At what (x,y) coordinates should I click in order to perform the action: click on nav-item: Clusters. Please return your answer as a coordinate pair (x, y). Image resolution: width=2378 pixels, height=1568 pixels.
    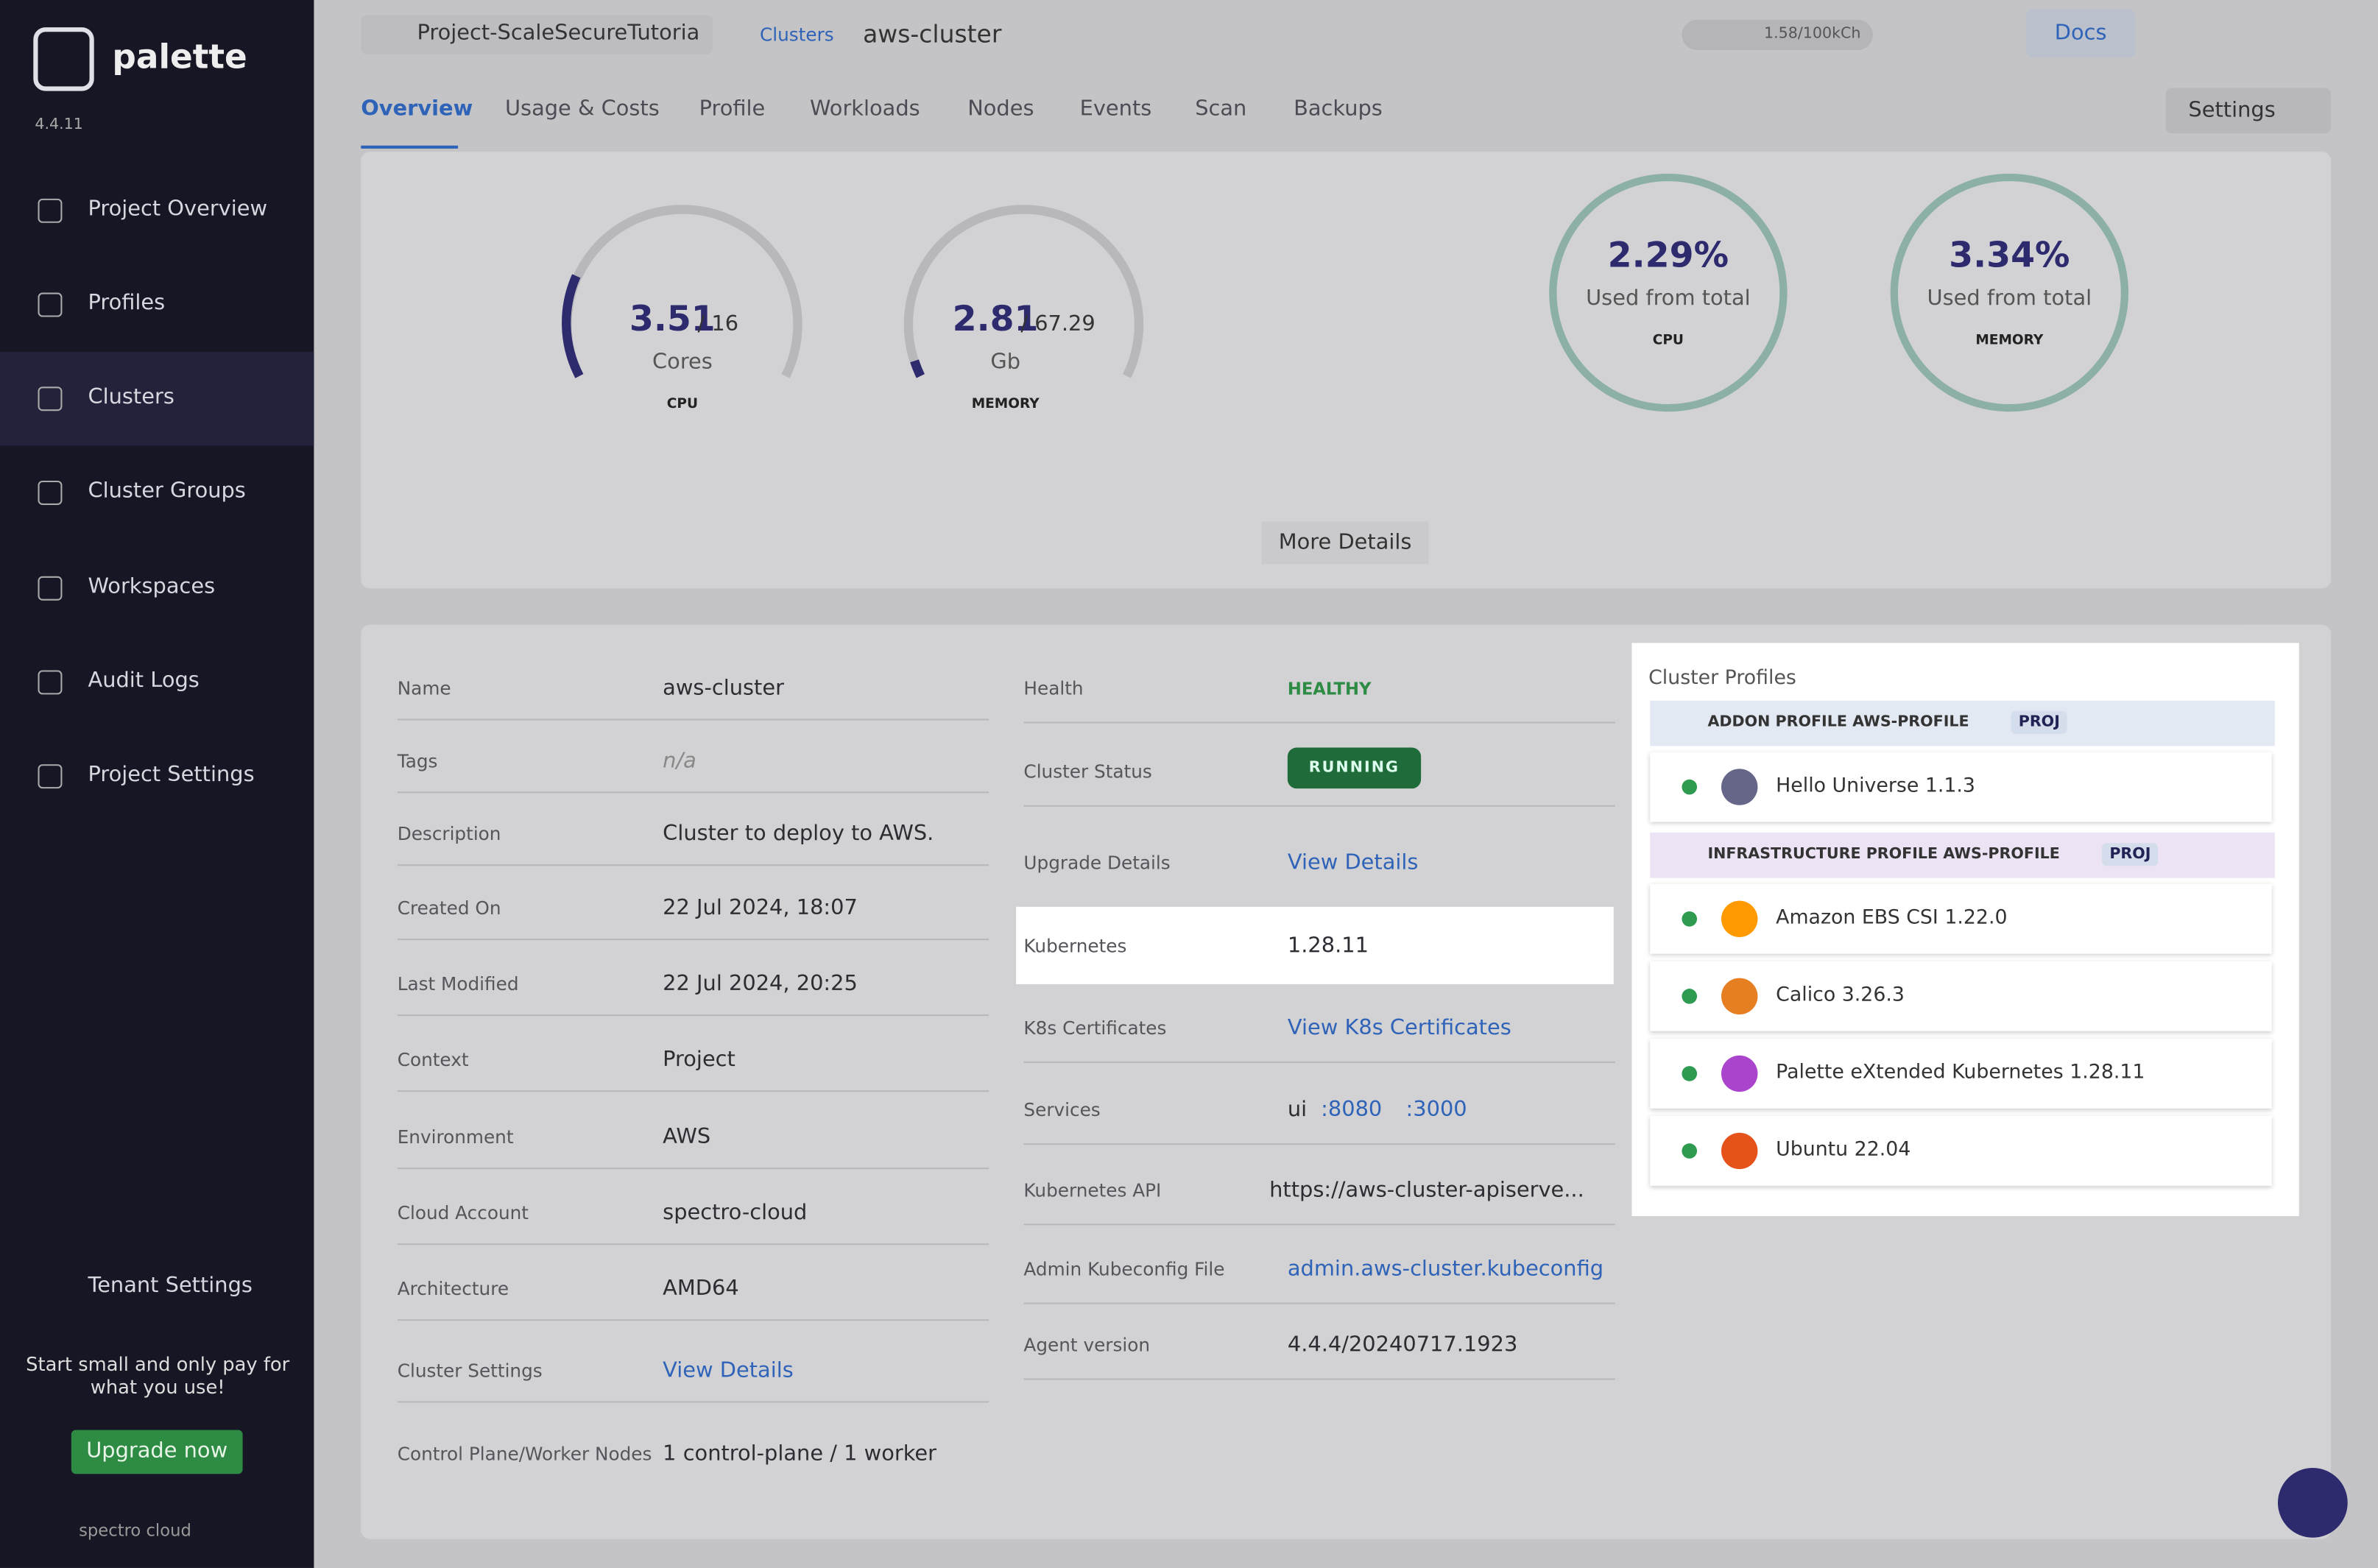
    Looking at the image, I should click on (131, 398).